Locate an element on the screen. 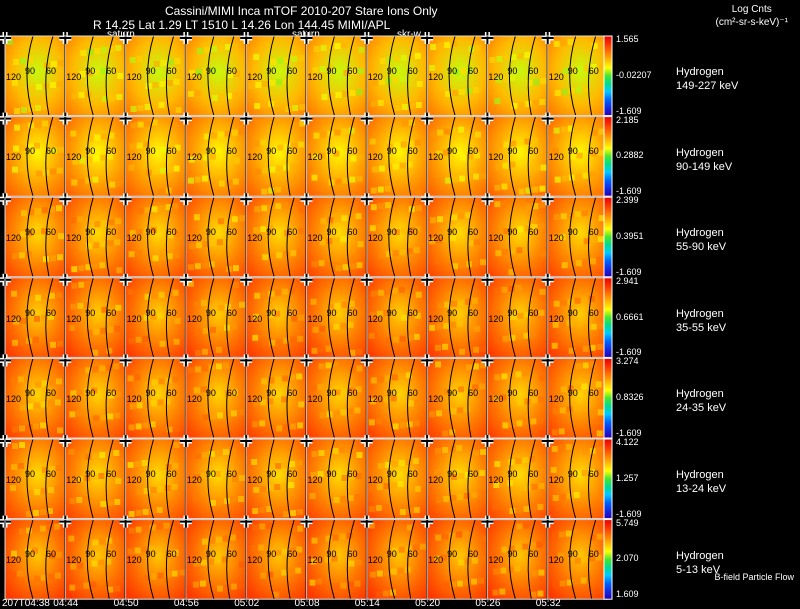  time-label: 04:44 is located at coordinates (66, 603).